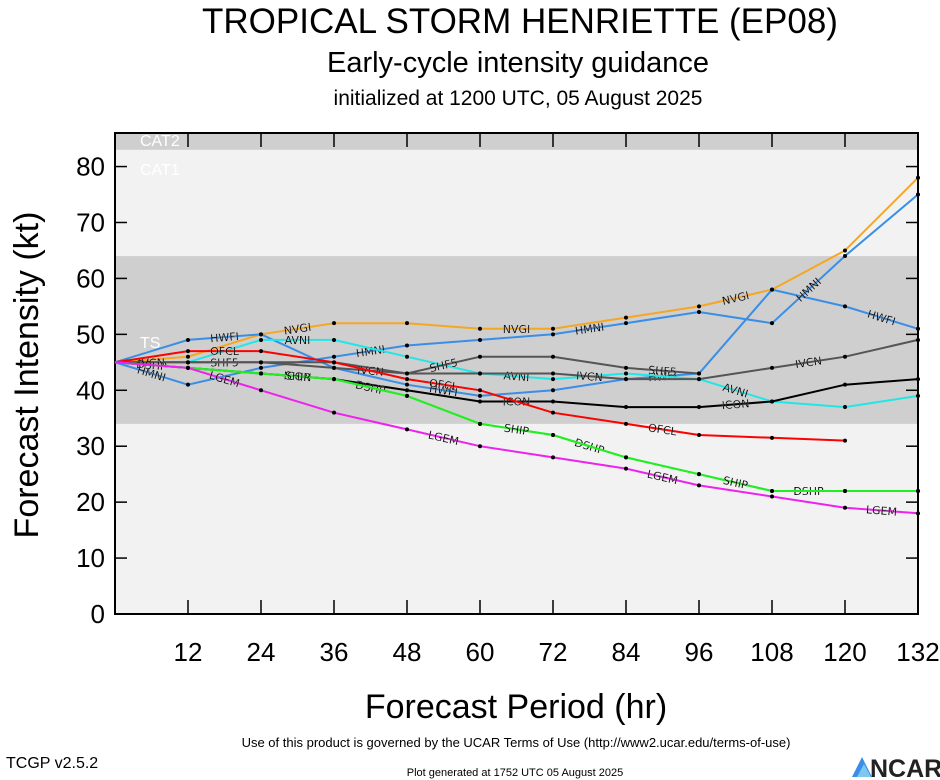 This screenshot has height=780, width=940. Describe the element at coordinates (518, 98) in the screenshot. I see `chart-subtitle2: initialized at 1200 UTC, 05 August 2025` at that location.